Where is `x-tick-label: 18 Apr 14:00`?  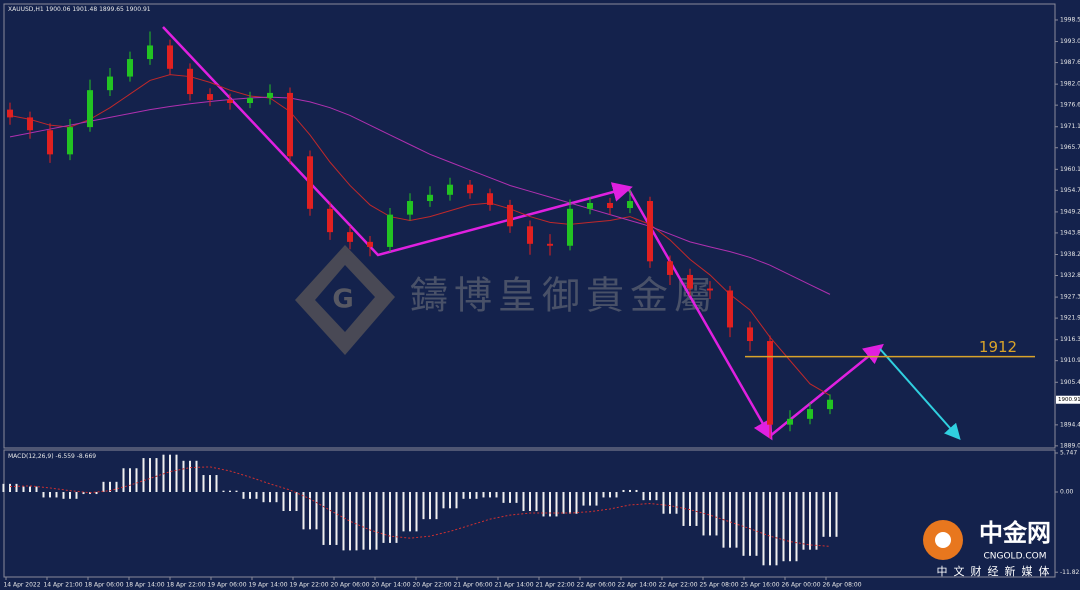 x-tick-label: 18 Apr 14:00 is located at coordinates (144, 585).